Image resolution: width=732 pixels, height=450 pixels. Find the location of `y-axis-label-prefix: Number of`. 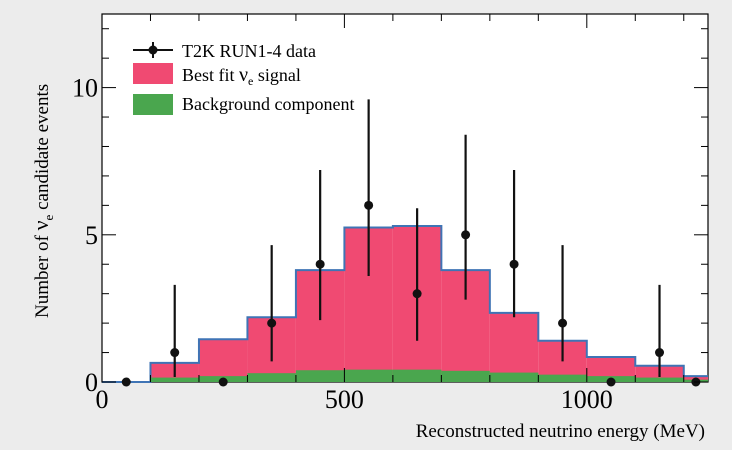

y-axis-label-prefix: Number of is located at coordinates (42, 274).